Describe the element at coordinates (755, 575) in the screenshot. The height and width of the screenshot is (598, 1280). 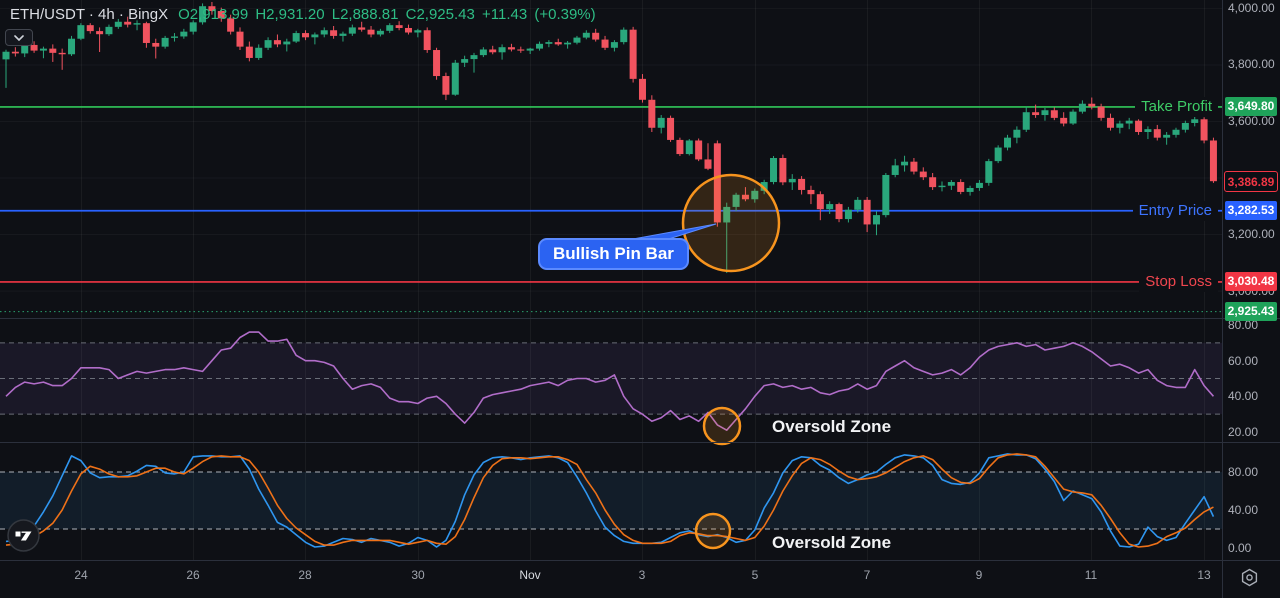
I see `time-label: 5` at that location.